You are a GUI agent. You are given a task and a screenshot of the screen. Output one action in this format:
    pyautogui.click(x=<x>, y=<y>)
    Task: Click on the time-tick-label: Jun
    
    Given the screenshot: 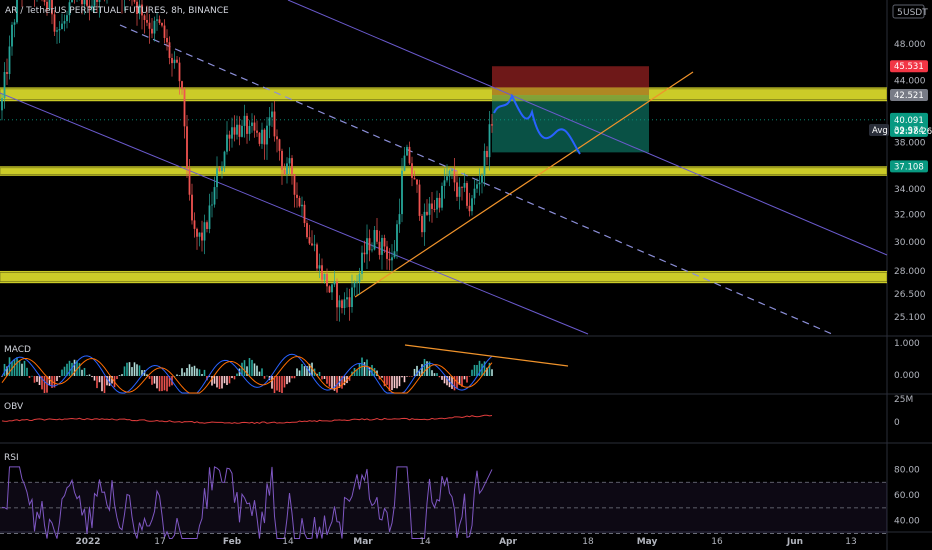 What is the action you would take?
    pyautogui.click(x=794, y=542)
    